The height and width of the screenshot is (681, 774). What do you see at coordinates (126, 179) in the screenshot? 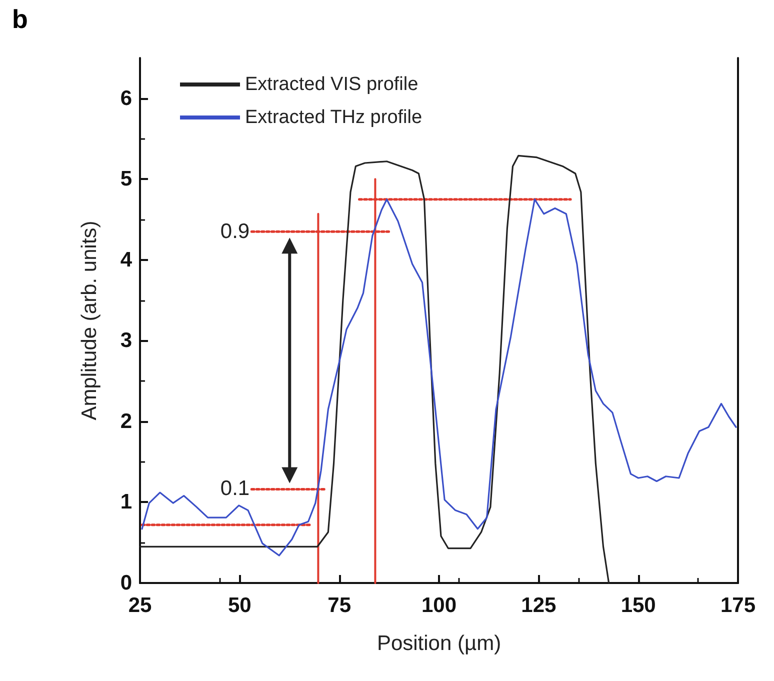
I see `y-tick-label: 5` at bounding box center [126, 179].